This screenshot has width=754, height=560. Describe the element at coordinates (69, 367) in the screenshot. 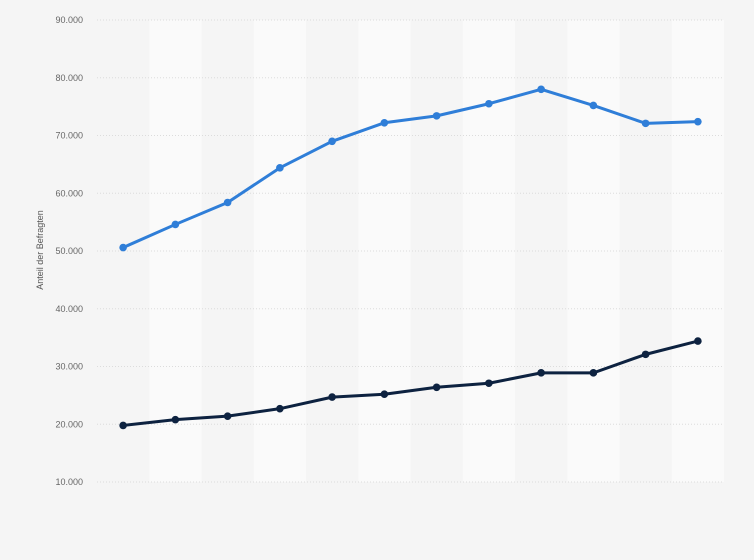

I see `y-tick-label: 30.000` at that location.